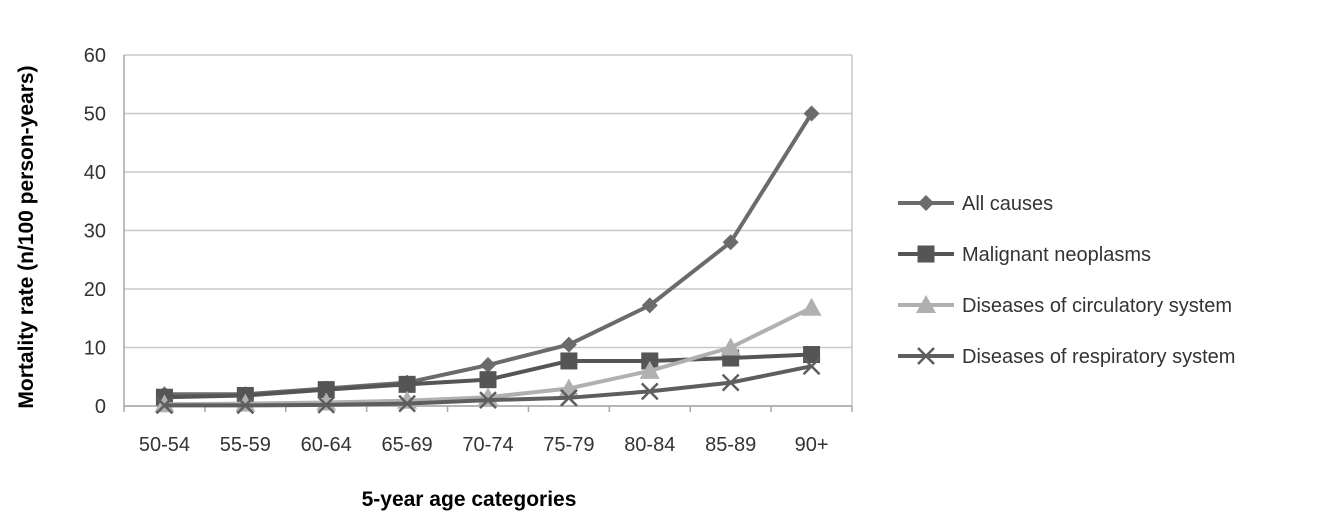 The height and width of the screenshot is (525, 1339). What do you see at coordinates (164, 445) in the screenshot?
I see `x-tick-label: 50-54` at bounding box center [164, 445].